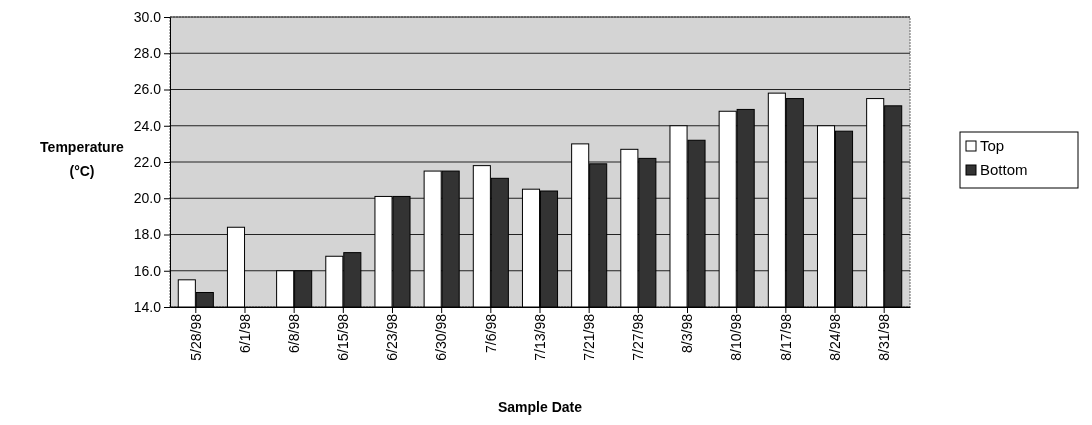  What do you see at coordinates (883, 337) in the screenshot?
I see `x-tick-label: 8/31/98` at bounding box center [883, 337].